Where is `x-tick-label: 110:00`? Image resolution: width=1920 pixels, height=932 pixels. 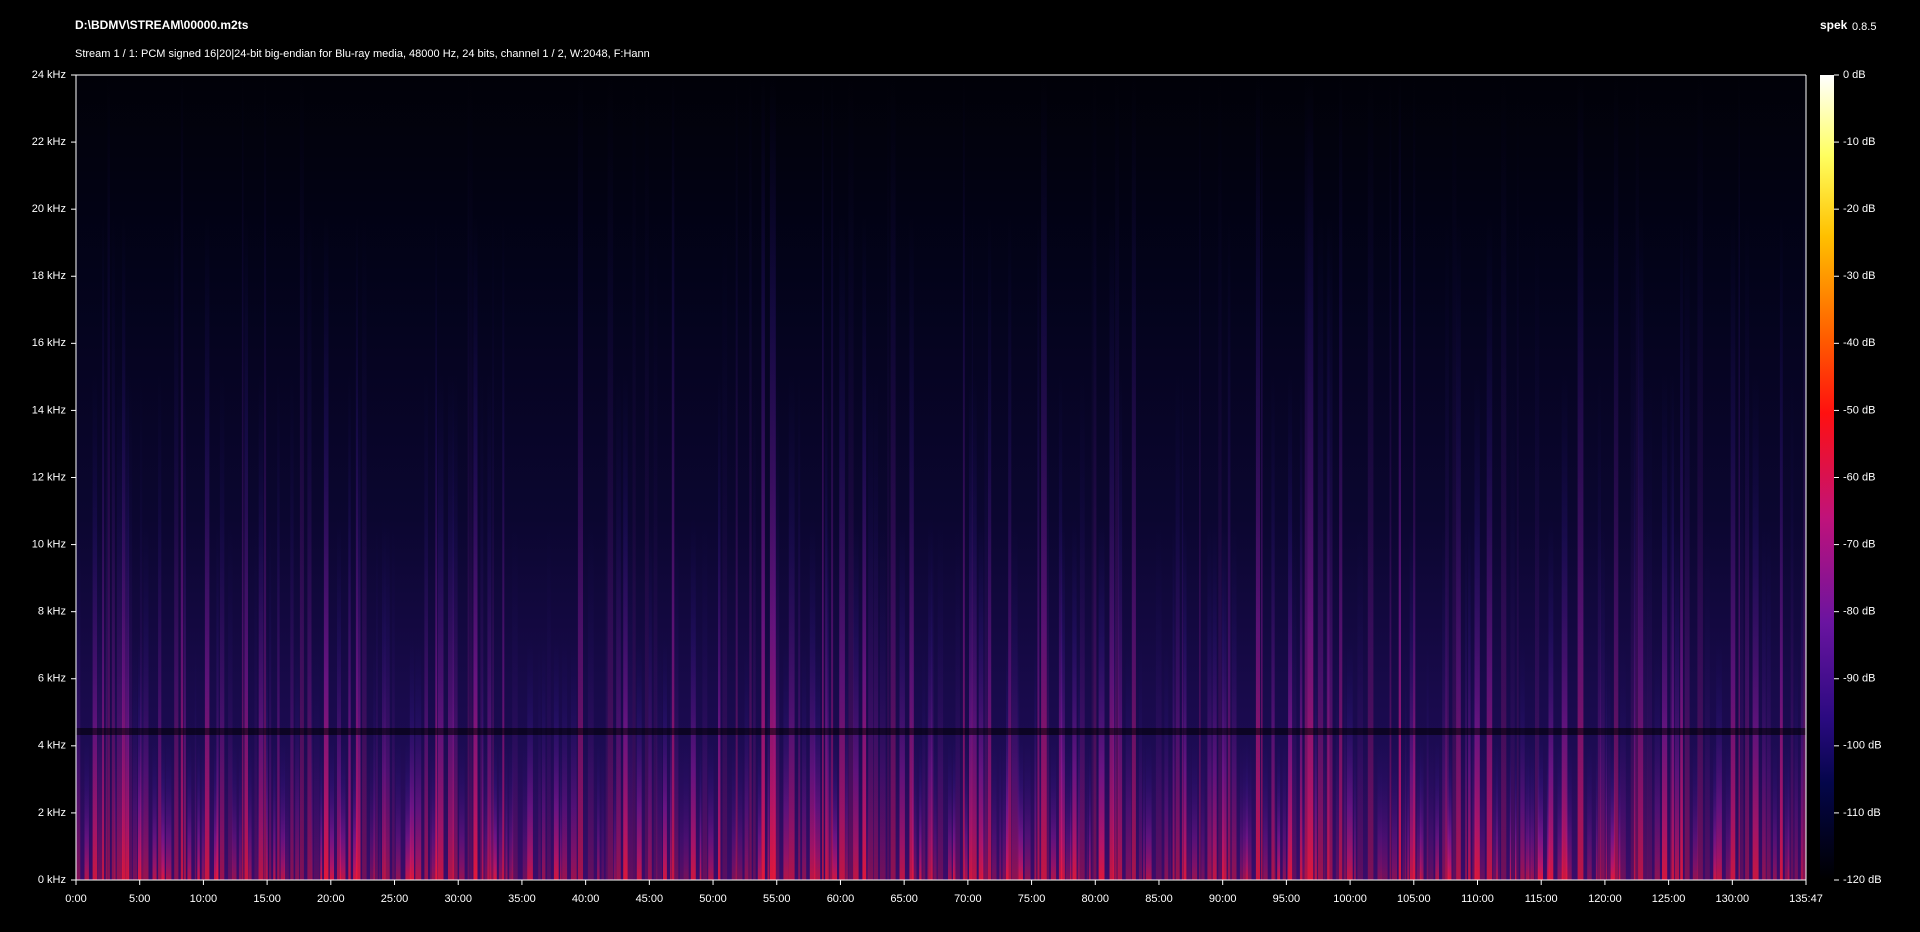 x-tick-label: 110:00 is located at coordinates (1477, 899).